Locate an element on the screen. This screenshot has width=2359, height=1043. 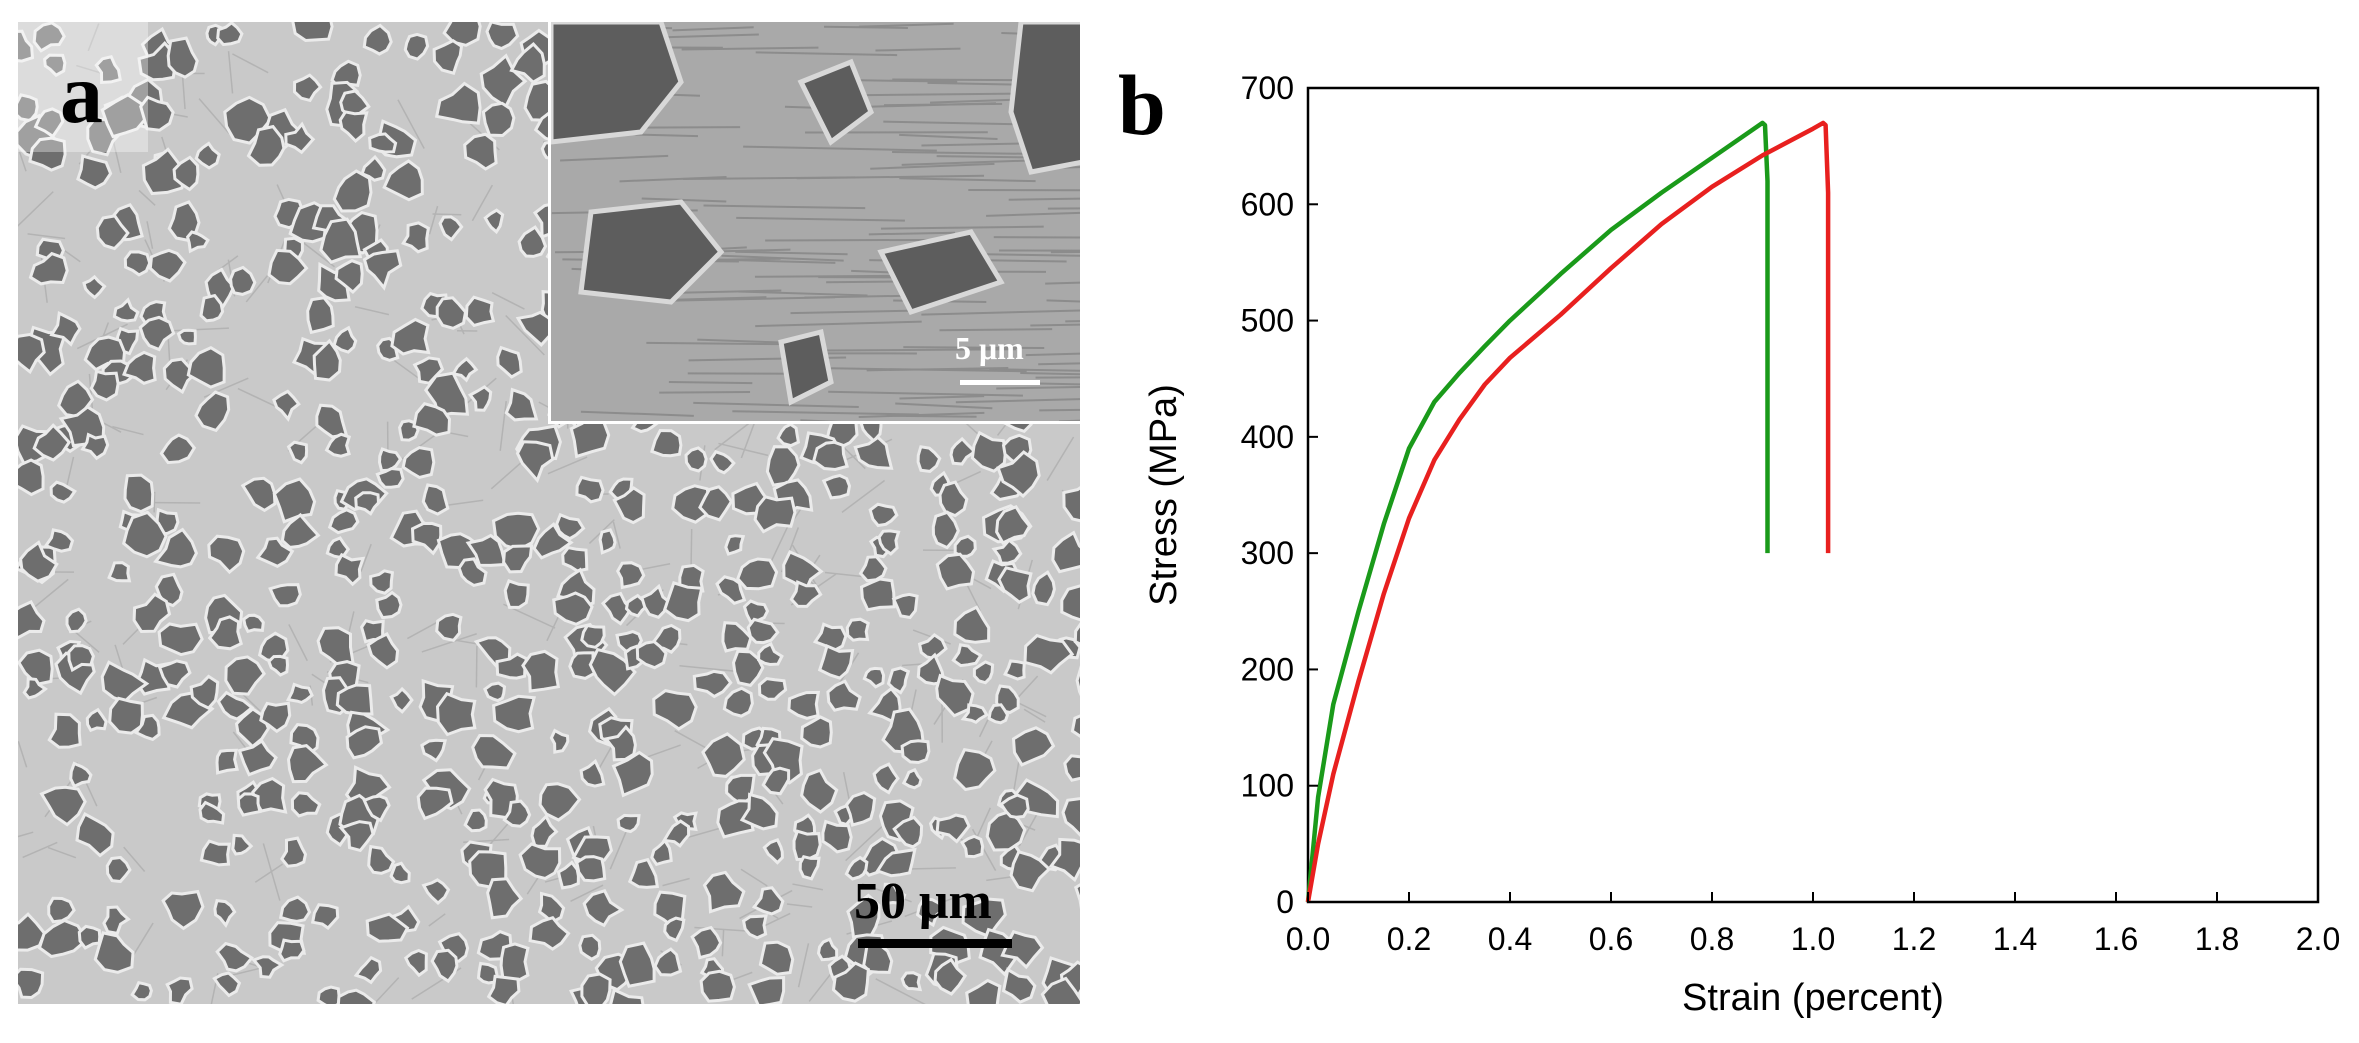
y-tick-label: 500 is located at coordinates (1267, 321).